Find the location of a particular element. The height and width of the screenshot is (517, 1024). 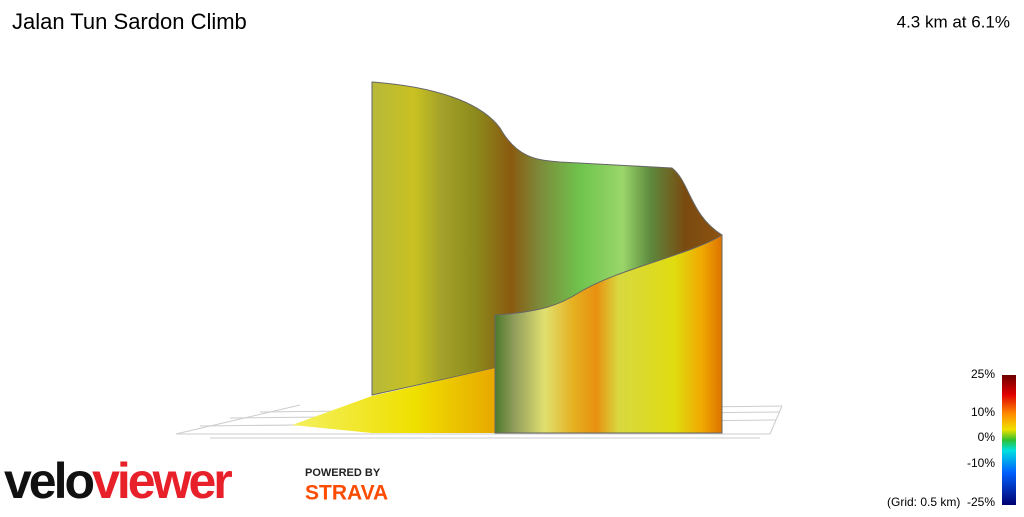

powered-by: POWERED BY is located at coordinates (343, 473).